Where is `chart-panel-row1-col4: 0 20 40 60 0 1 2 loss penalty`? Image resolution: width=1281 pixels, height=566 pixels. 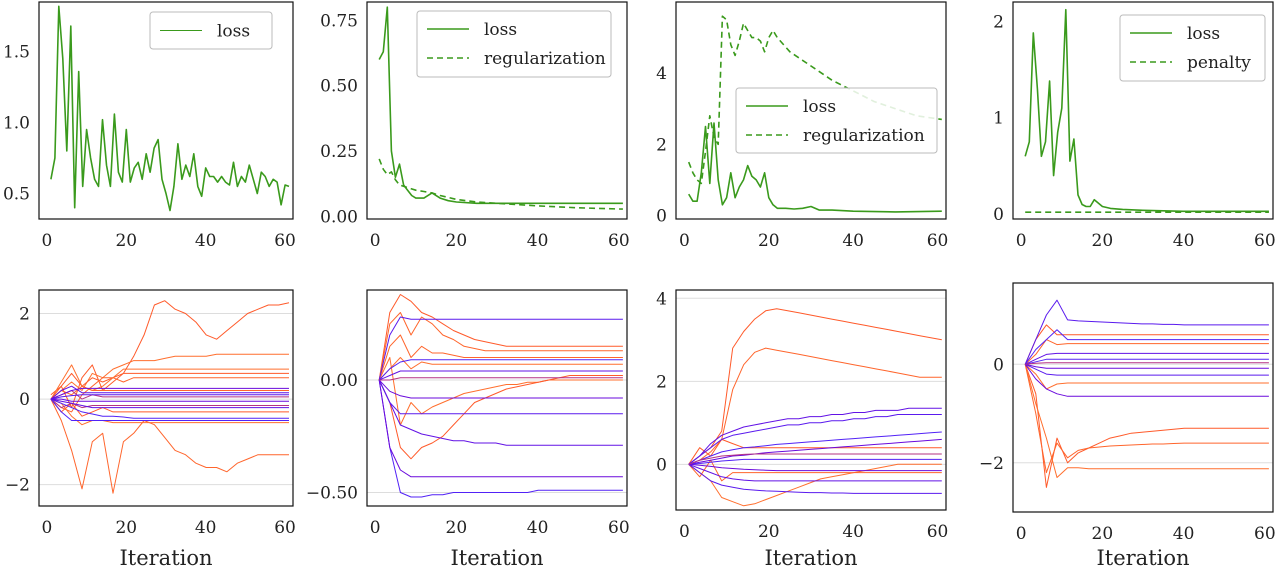
chart-panel-row1-col4: 0 20 40 60 0 1 2 loss penalty is located at coordinates (1134, 126).